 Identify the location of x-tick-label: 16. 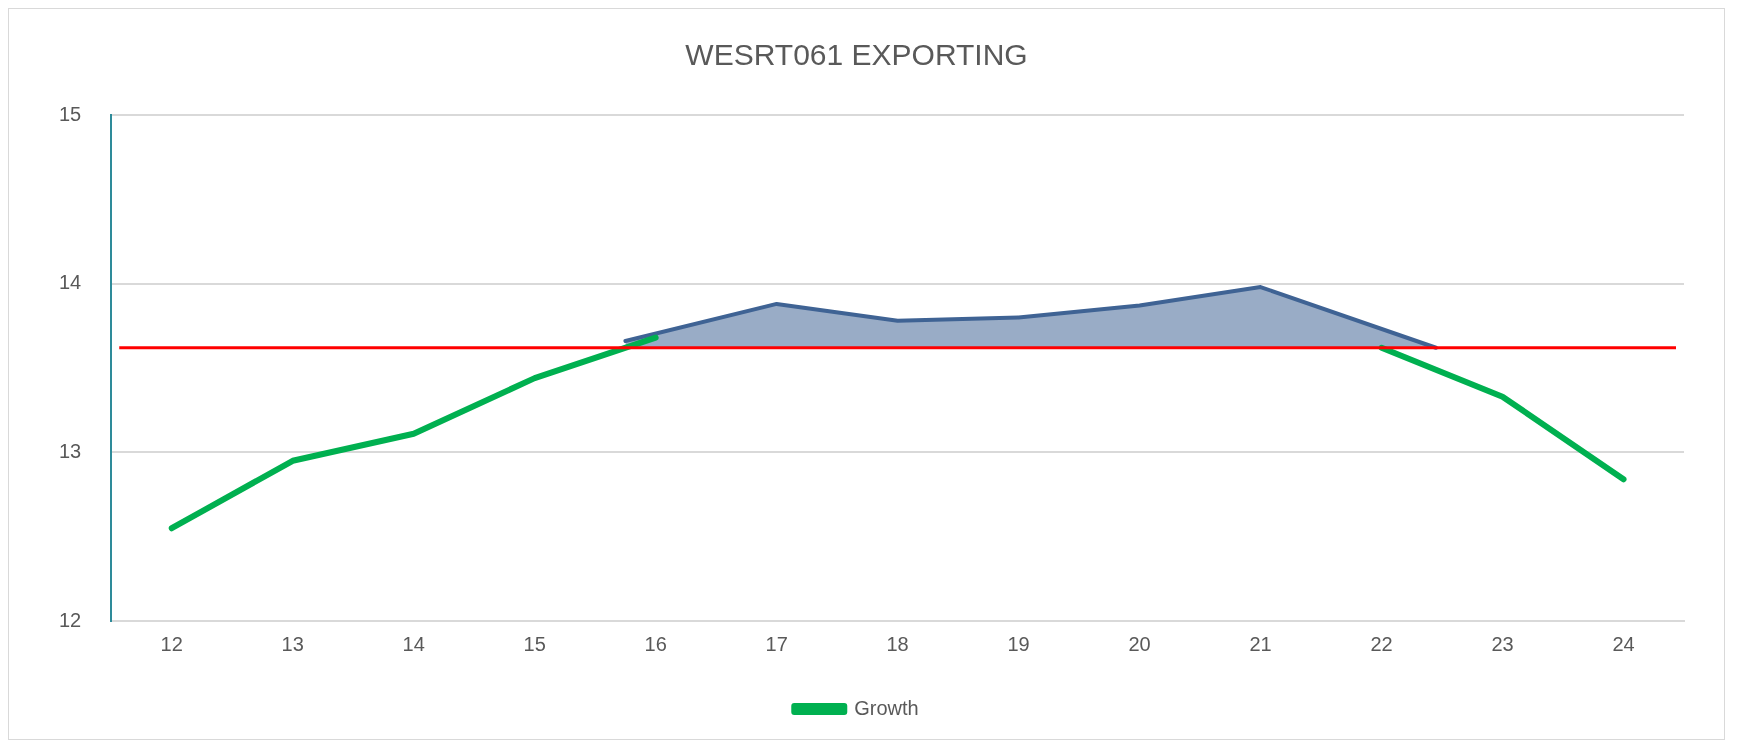
(655, 643).